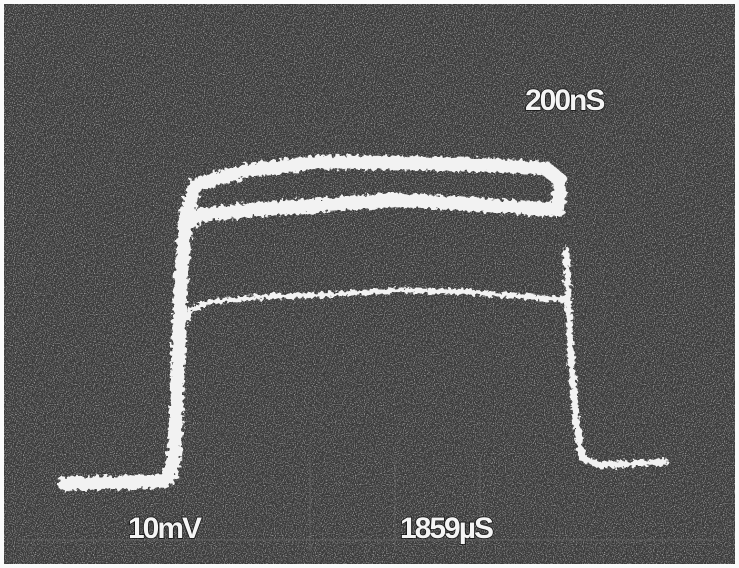 This screenshot has width=739, height=568. I want to click on time-label: 1859µS, so click(446, 528).